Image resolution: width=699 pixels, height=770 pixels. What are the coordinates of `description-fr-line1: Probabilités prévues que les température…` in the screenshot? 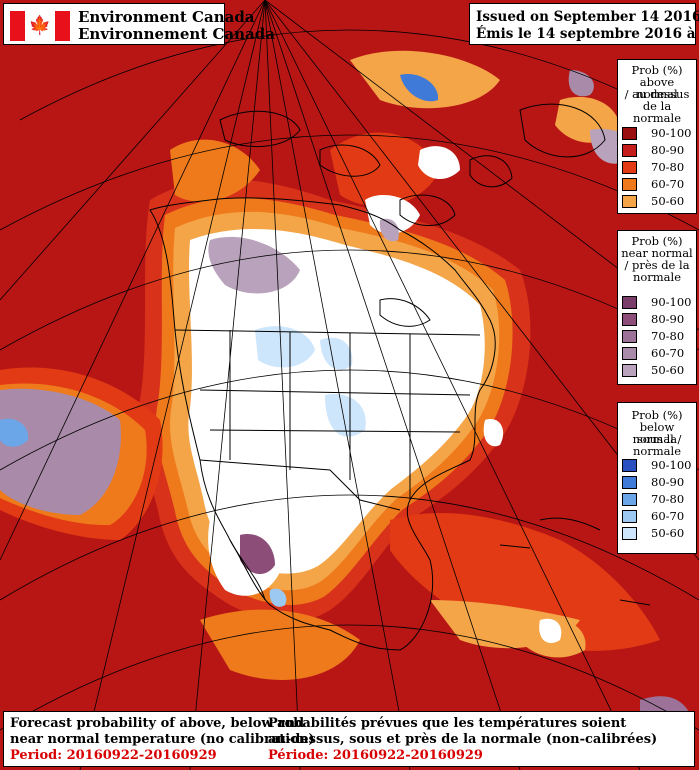 It's located at (447, 723).